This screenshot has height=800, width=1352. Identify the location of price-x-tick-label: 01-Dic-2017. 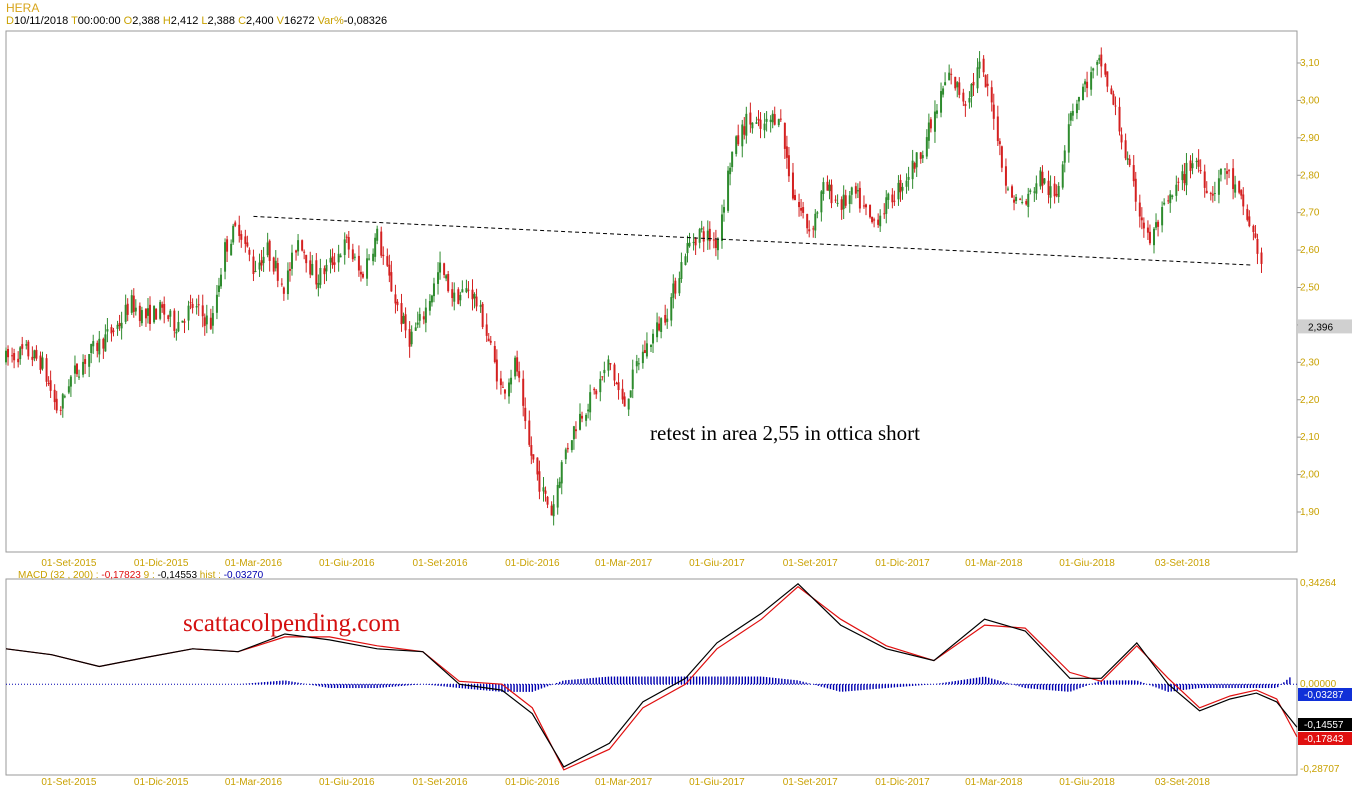
(902, 563).